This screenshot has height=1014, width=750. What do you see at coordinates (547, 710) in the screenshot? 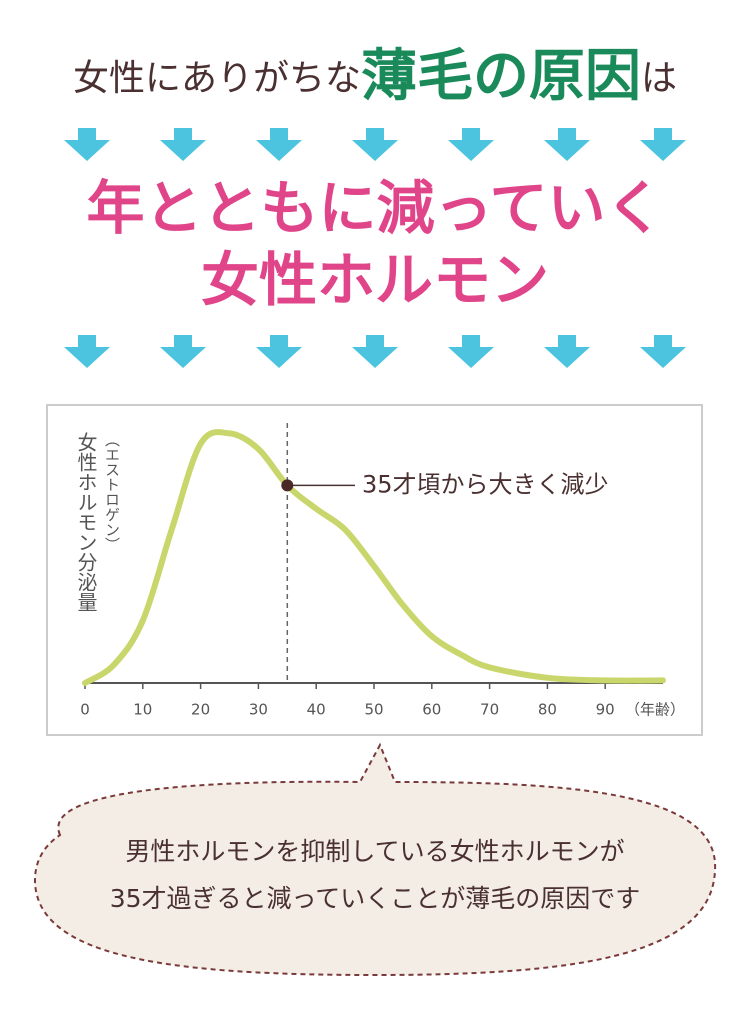
I see `x-tick-label: 80` at bounding box center [547, 710].